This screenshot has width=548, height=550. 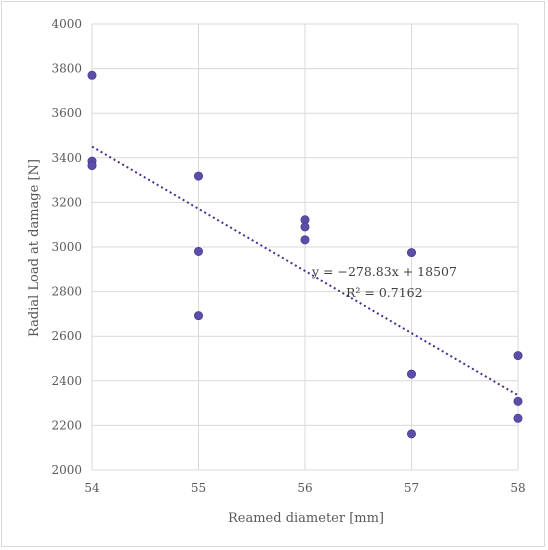 What do you see at coordinates (66, 425) in the screenshot?
I see `y-tick-label: 2200` at bounding box center [66, 425].